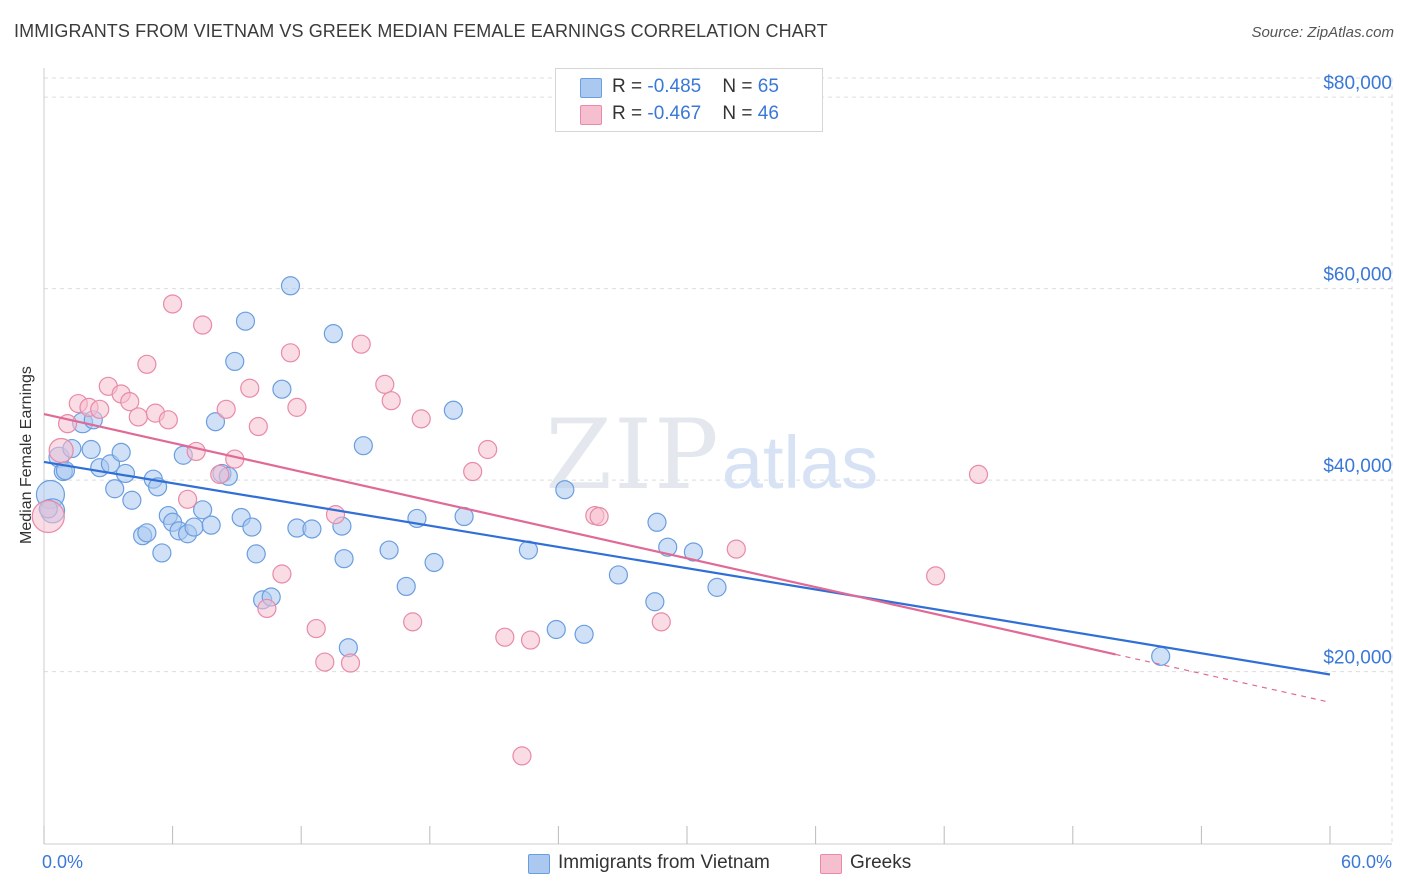 This screenshot has width=1406, height=892. What do you see at coordinates (800, 462) in the screenshot?
I see `watermark-atlas: atlas` at bounding box center [800, 462].